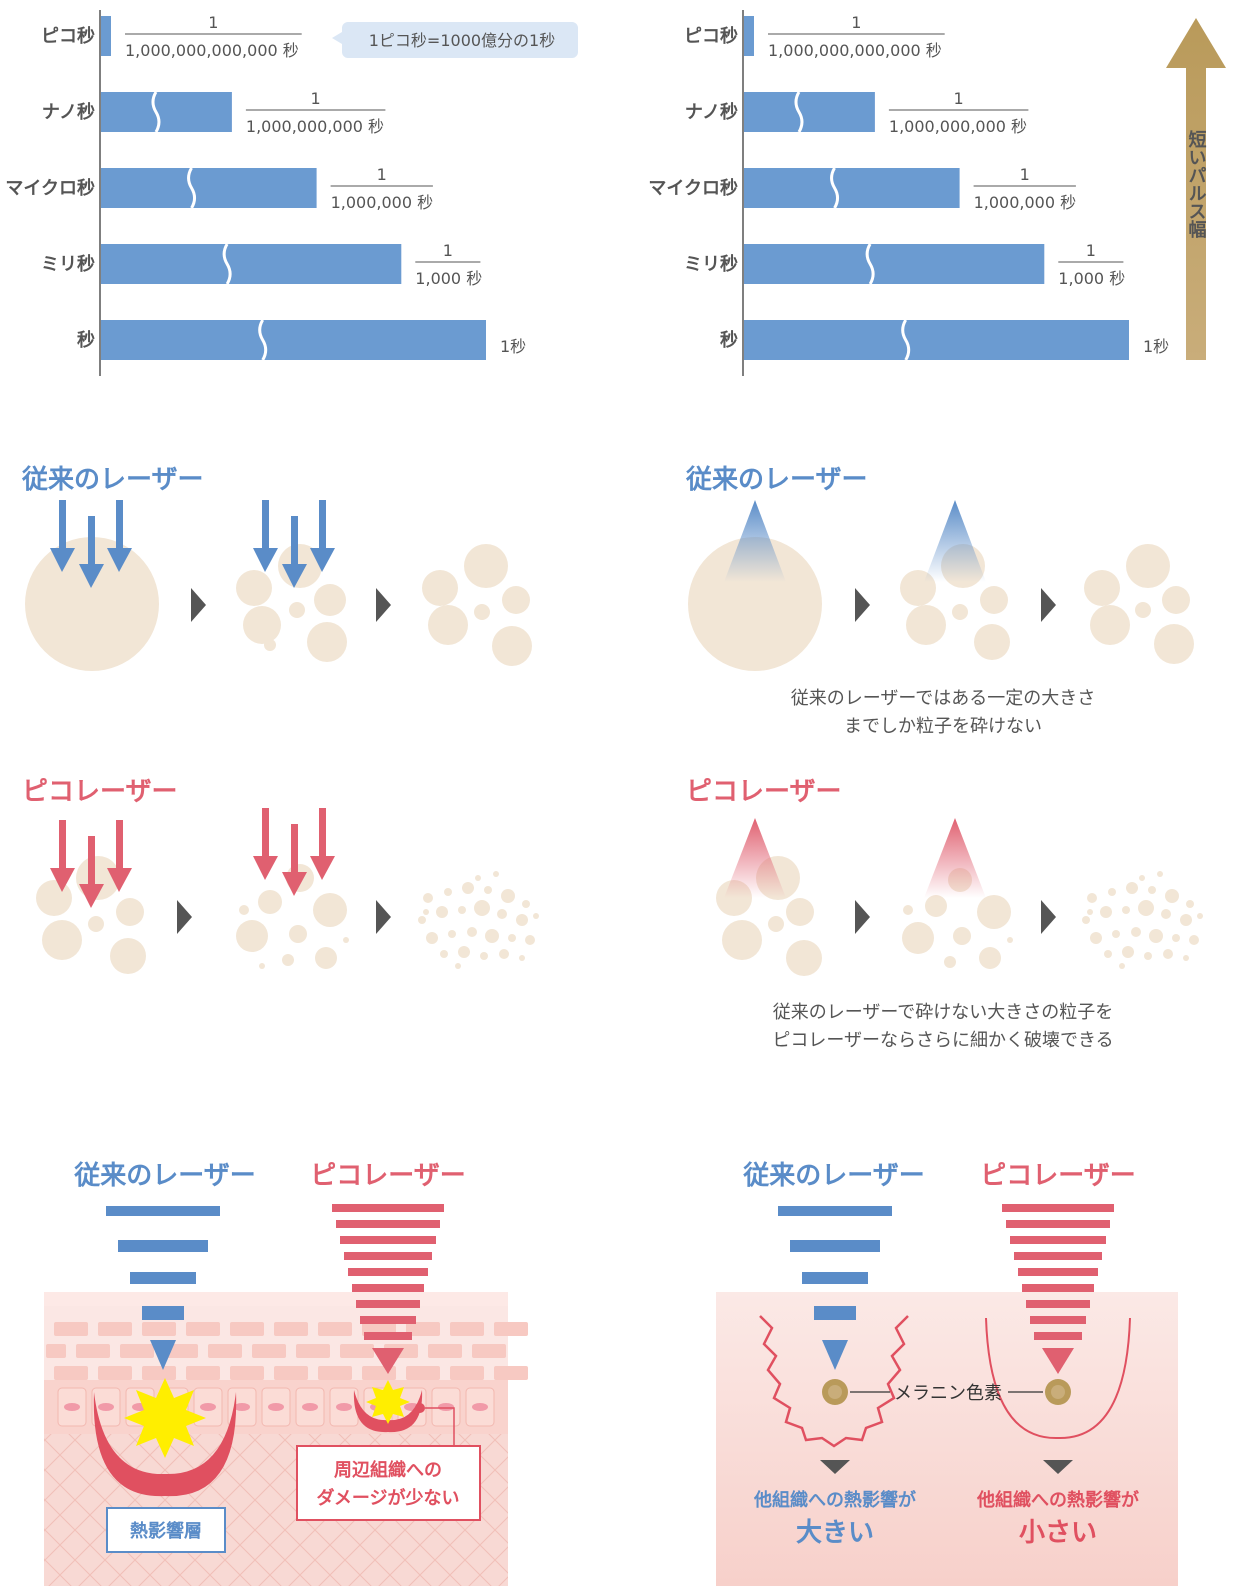  I want to click on melanin-label: メラニン色素, so click(948, 1393).